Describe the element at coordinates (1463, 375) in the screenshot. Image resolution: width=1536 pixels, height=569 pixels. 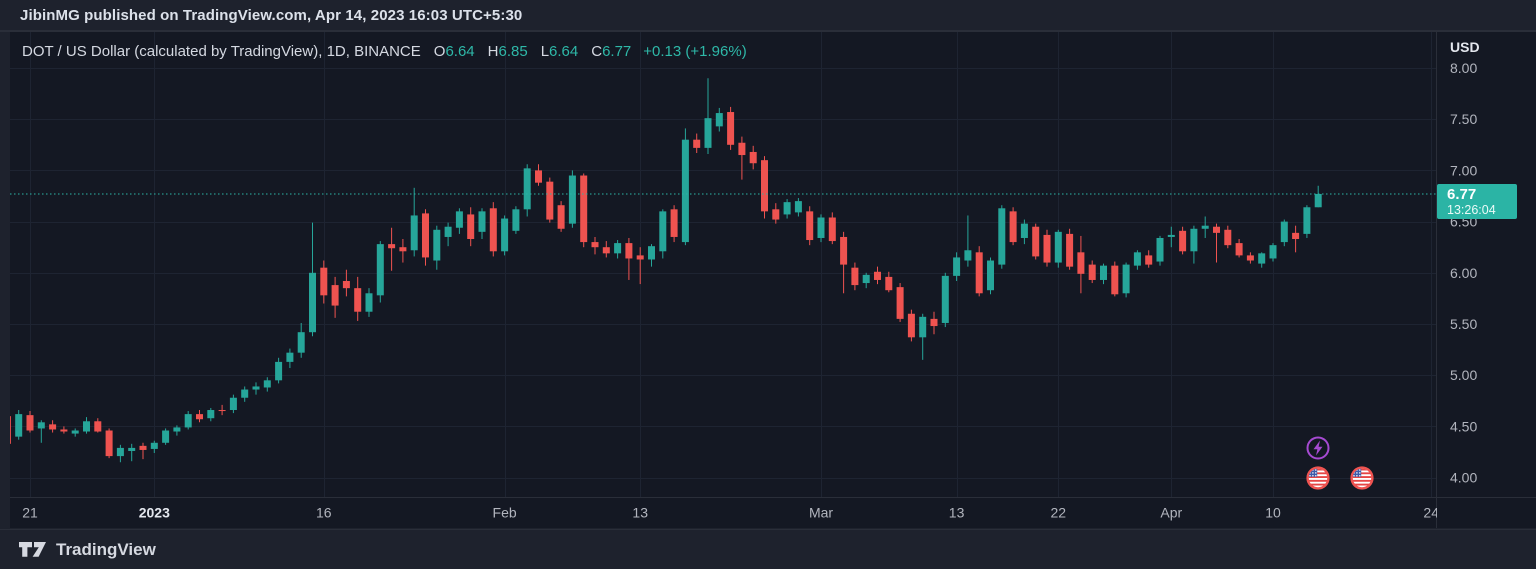
I see `price-tick-label: 5.00` at that location.